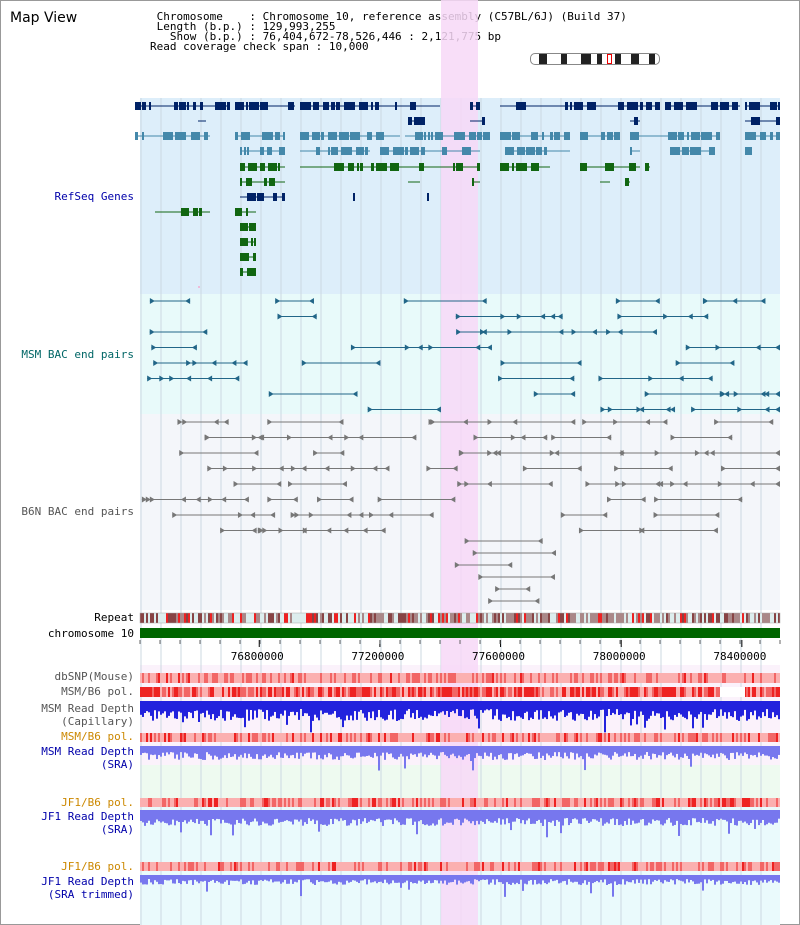  Describe the element at coordinates (595, 59) in the screenshot. I see `chromosome-ideogram` at that location.